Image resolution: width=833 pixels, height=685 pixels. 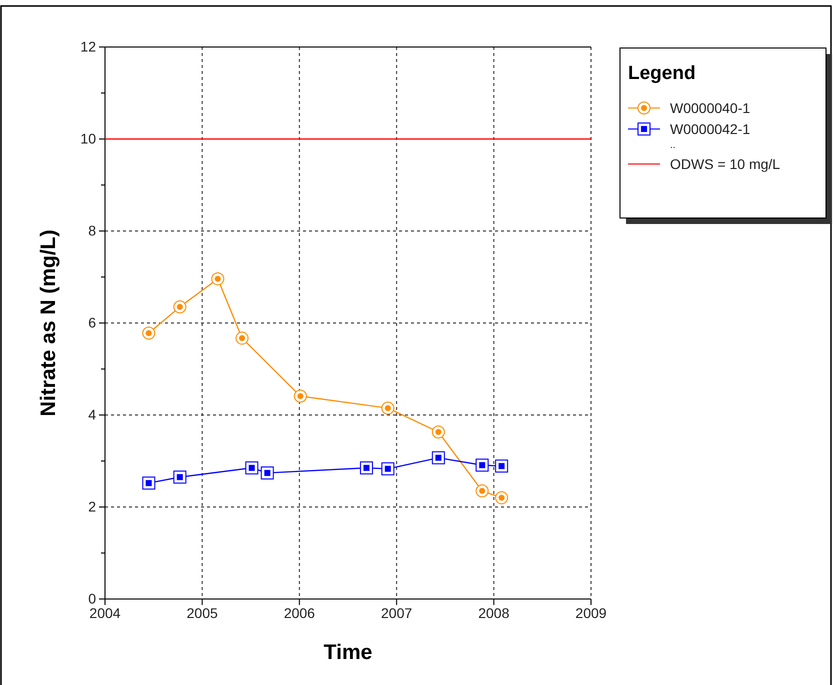 What do you see at coordinates (92, 414) in the screenshot?
I see `y-tick-label: 4` at bounding box center [92, 414].